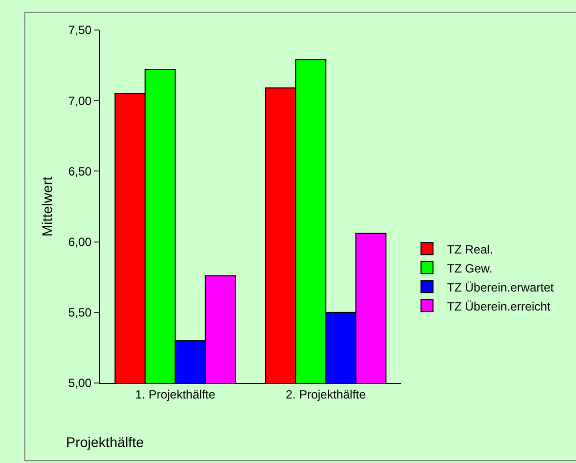 The width and height of the screenshot is (576, 463). Describe the element at coordinates (80, 171) in the screenshot. I see `y-tick-label: 6,50` at that location.